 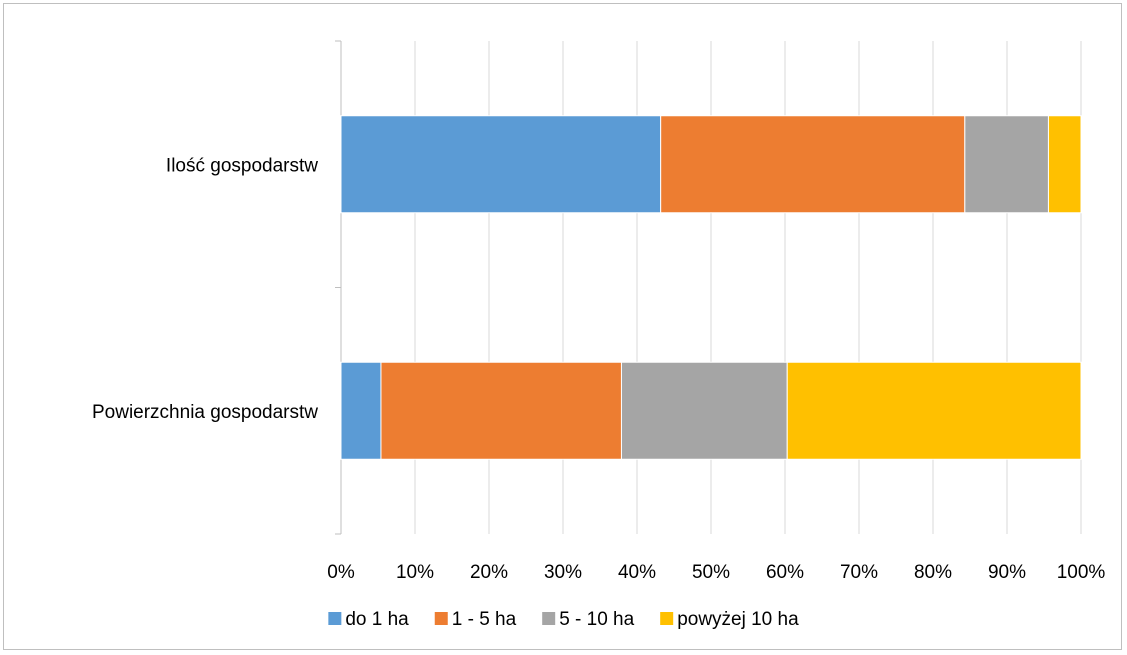 I want to click on x-tick-label: 40%, so click(x=637, y=572).